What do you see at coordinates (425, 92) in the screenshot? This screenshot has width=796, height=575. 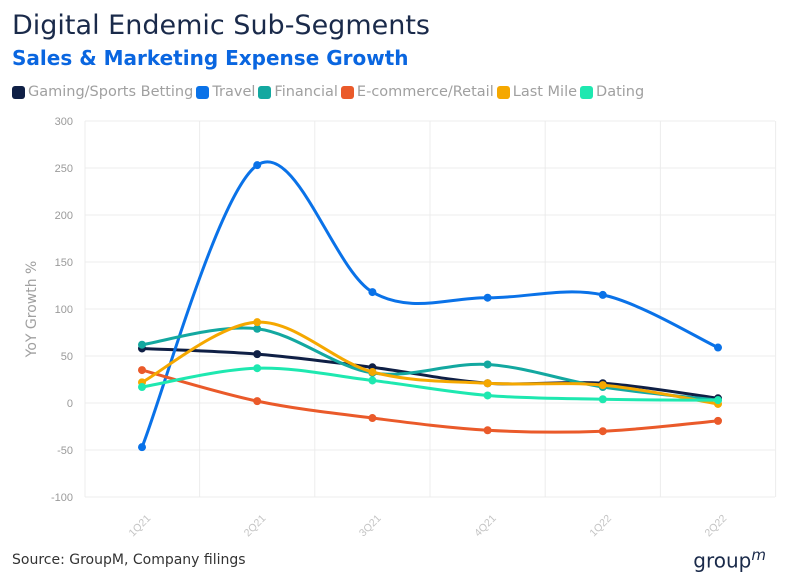 I see `legend-label: E-commerce/Retail` at bounding box center [425, 92].